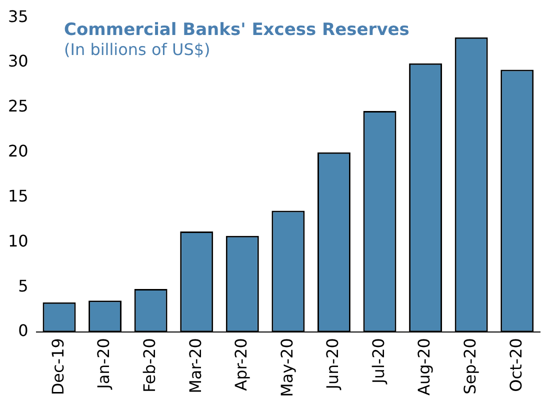 This screenshot has width=544, height=407. What do you see at coordinates (18, 61) in the screenshot?
I see `y-tick-label: 30` at bounding box center [18, 61].